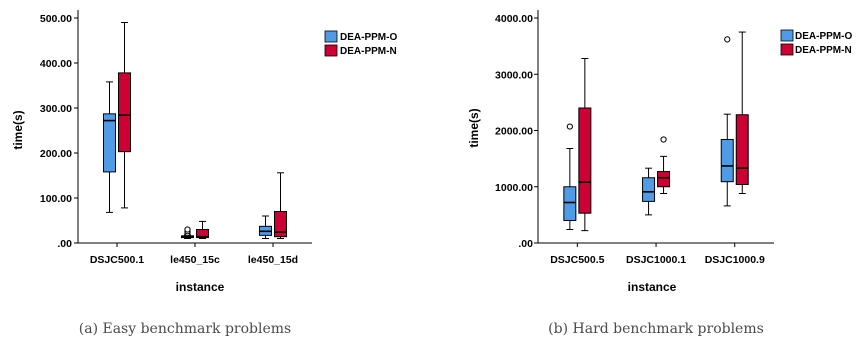  What do you see at coordinates (514, 75) in the screenshot?
I see `y-tick-label: 3000.00` at bounding box center [514, 75].